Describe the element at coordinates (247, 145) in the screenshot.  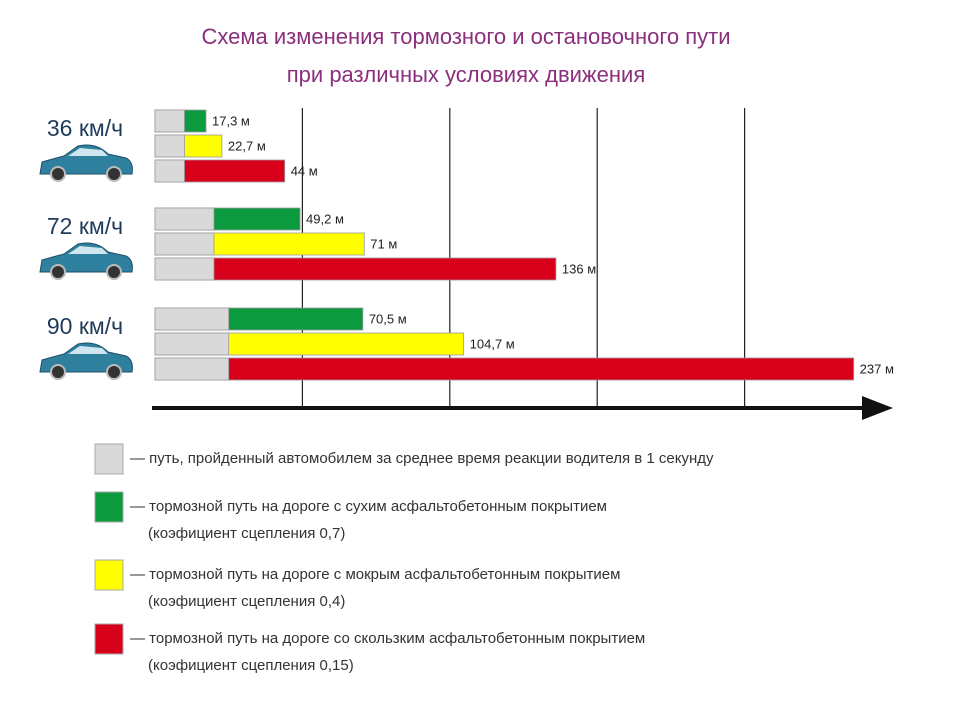
I see `value-label: 22,7 м` at that location.